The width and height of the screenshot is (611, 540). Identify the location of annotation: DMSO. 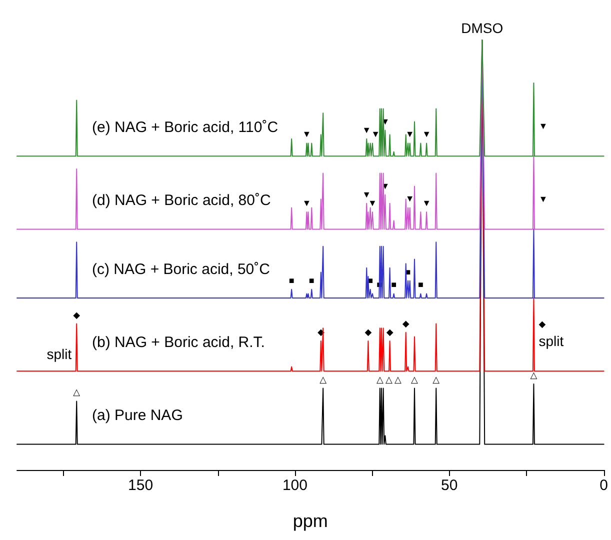
(482, 28).